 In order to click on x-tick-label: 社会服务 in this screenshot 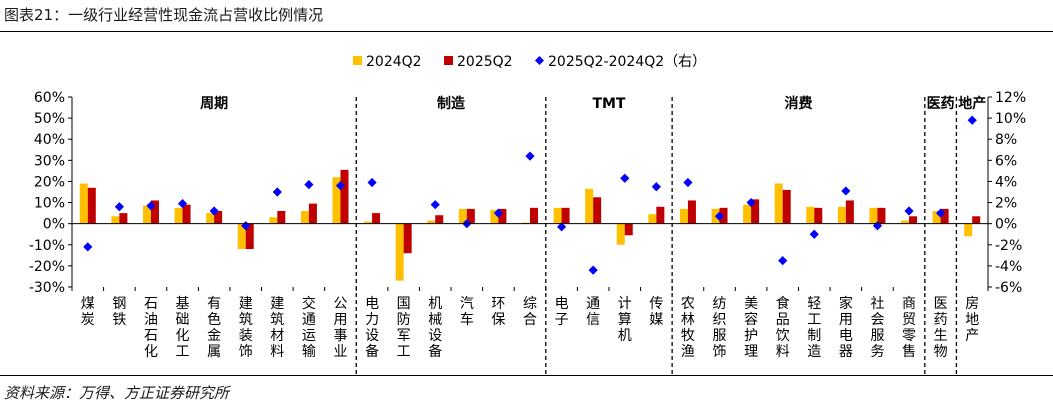, I will do `click(877, 328)`.